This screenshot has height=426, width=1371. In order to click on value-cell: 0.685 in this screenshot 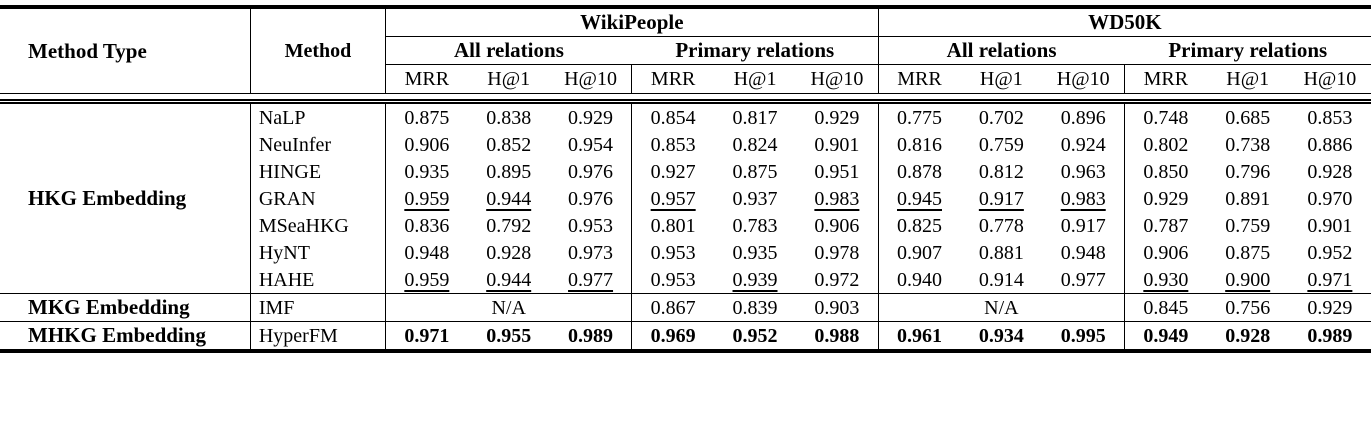, I will do `click(1248, 117)`.